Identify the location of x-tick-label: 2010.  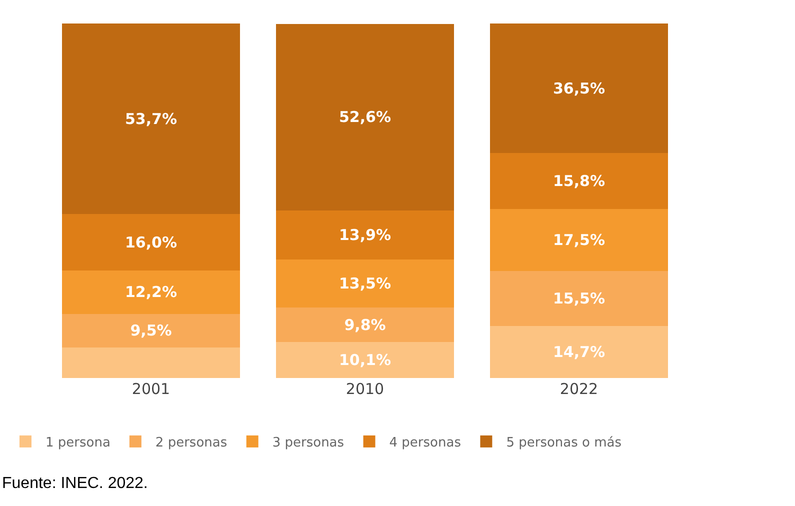
(365, 389).